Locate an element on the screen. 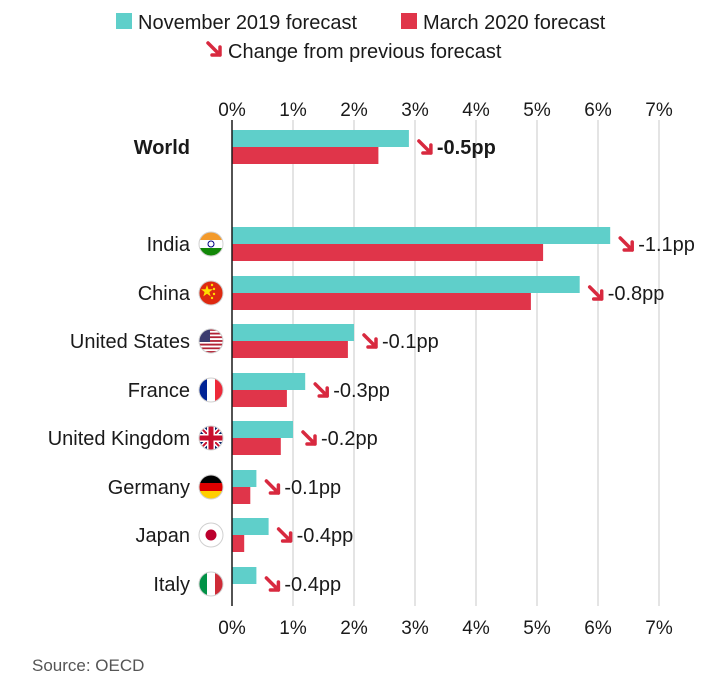 The width and height of the screenshot is (706, 681). legend-label-change: Change from previous forecast is located at coordinates (365, 52).